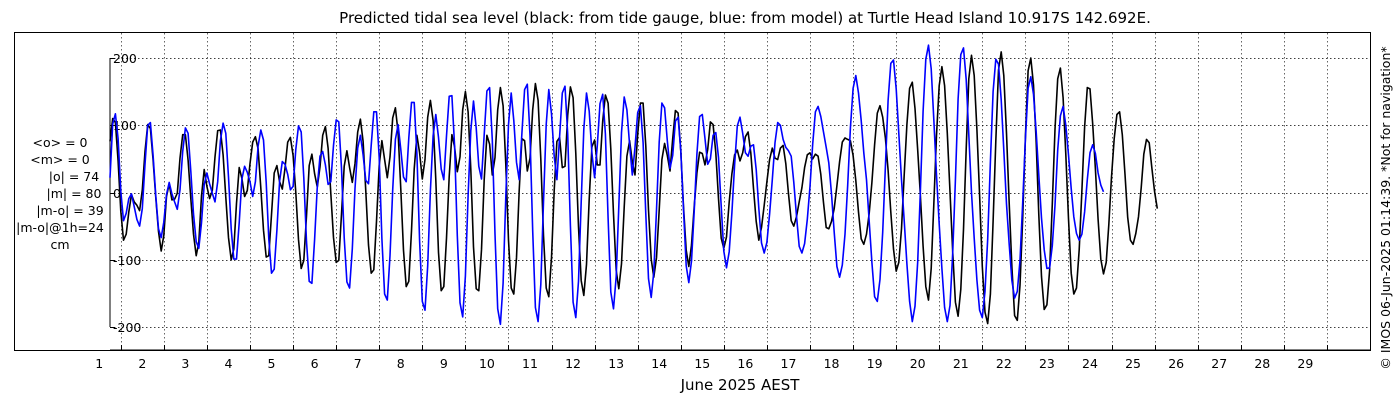 The width and height of the screenshot is (1400, 400). I want to click on stat-unit: cm, so click(60, 244).